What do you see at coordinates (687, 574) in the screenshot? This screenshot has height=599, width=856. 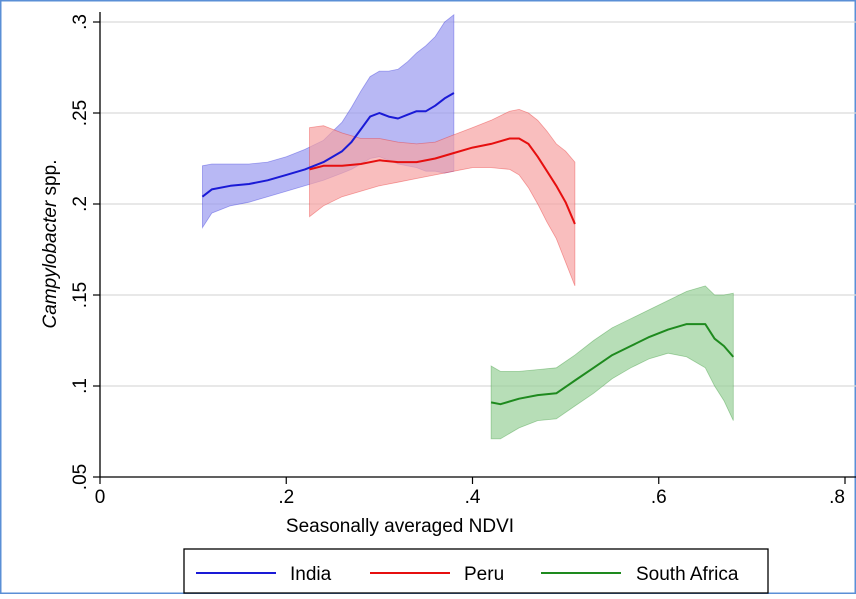 I see `legend-label-south-africa: South Africa` at bounding box center [687, 574].